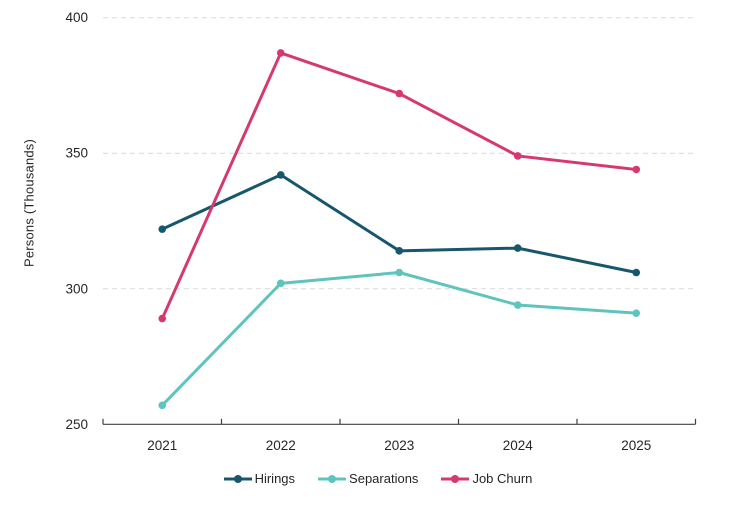 The width and height of the screenshot is (755, 506). I want to click on legend-item-separations: Separations, so click(367, 478).